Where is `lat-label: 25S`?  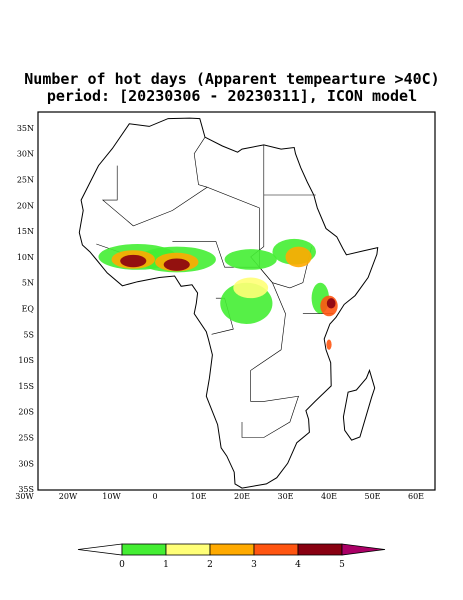 lat-label: 25S is located at coordinates (26, 438).